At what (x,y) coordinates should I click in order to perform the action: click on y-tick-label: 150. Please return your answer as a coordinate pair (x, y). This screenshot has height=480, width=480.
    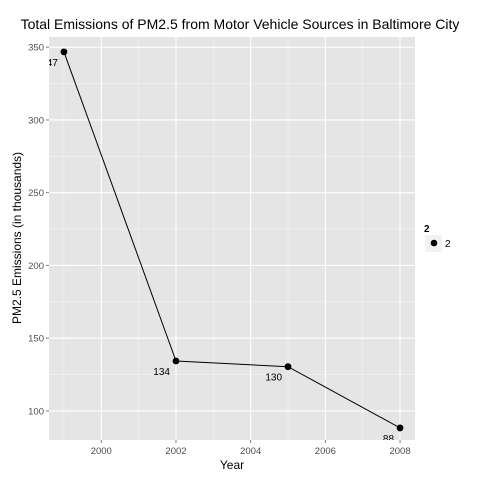
    Looking at the image, I should click on (36, 339).